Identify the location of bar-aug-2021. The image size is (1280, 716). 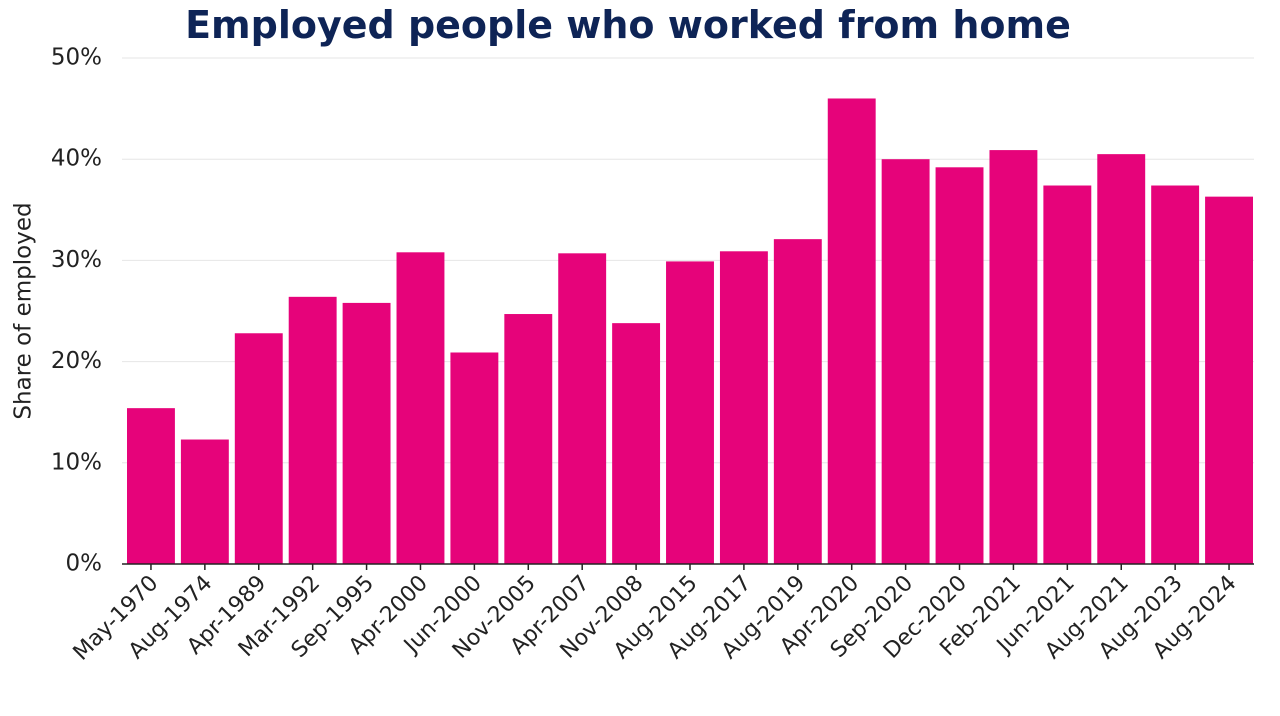
(1121, 359).